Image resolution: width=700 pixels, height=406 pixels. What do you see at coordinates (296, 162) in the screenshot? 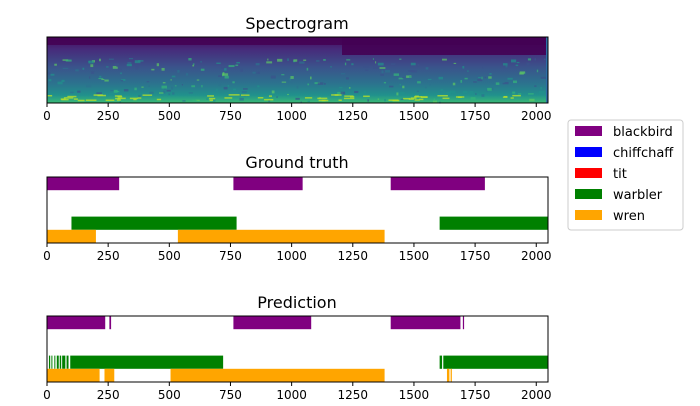
I see `ground-truth-title: Ground truth` at bounding box center [296, 162].